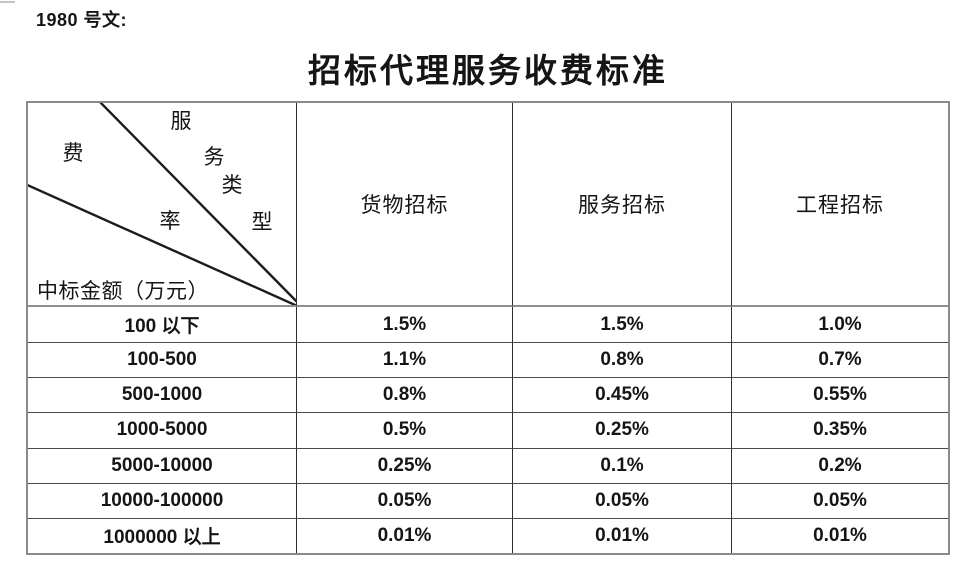  I want to click on corner-label-fee-rate-char: 费, so click(73, 153).